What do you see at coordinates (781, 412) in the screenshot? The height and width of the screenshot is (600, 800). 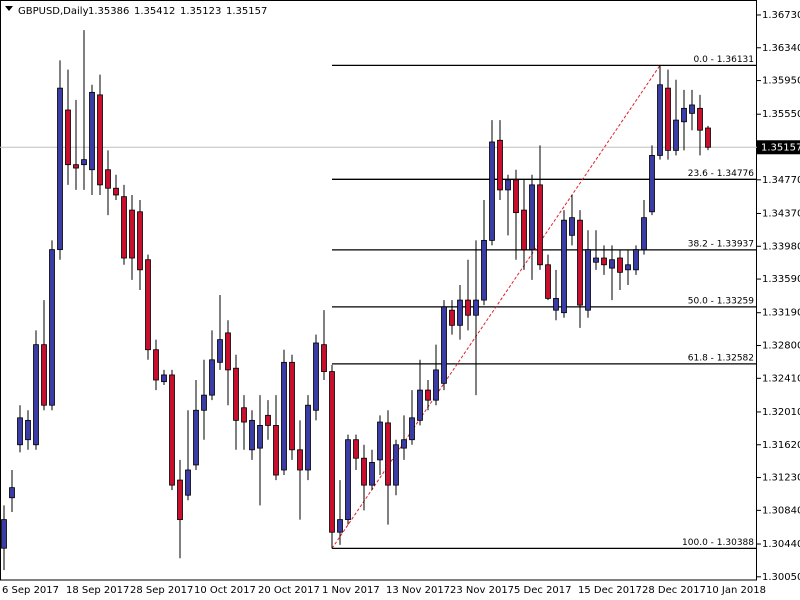 I see `y-tick-label: 1.32010` at bounding box center [781, 412].